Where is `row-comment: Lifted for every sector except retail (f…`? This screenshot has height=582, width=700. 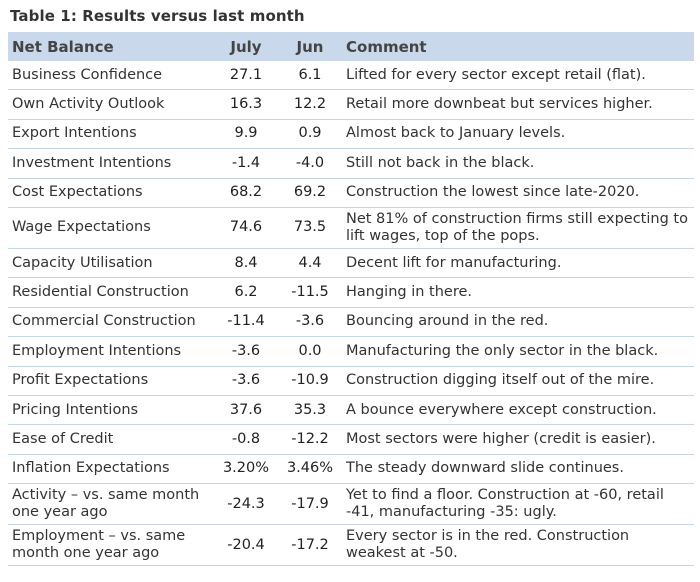 row-comment: Lifted for every sector except retail (f… is located at coordinates (518, 76).